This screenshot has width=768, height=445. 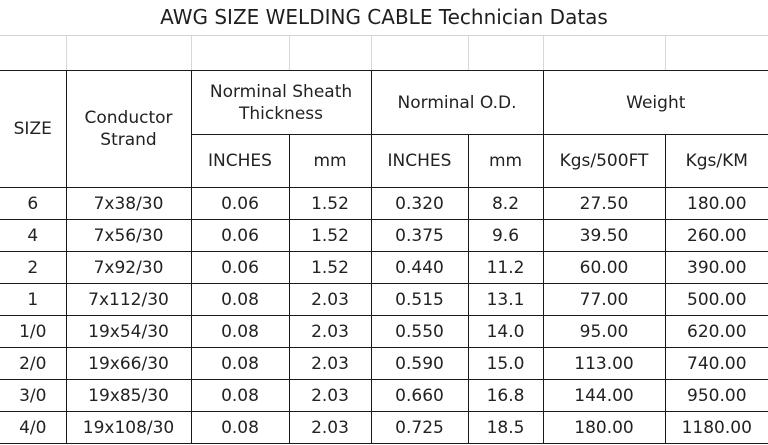 I want to click on table-row: 4 7x56/30 0.06 1.52 0.375 9.6 39.50 260.00, so click(x=384, y=235).